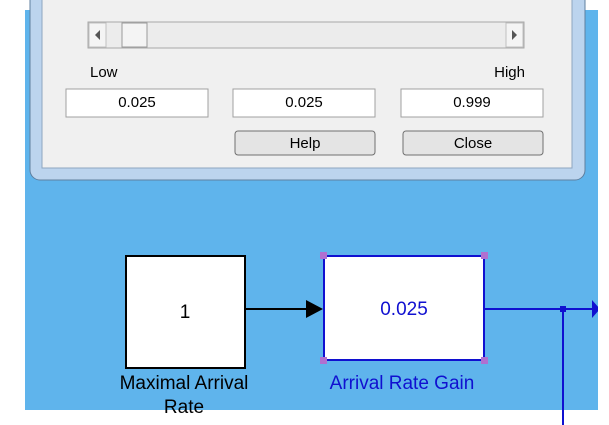  I want to click on block-label: Arrival Rate Gain, so click(402, 383).